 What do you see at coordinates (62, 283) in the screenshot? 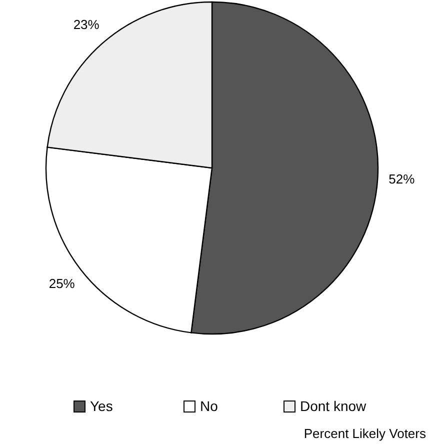
I see `data-label: 25%` at bounding box center [62, 283].